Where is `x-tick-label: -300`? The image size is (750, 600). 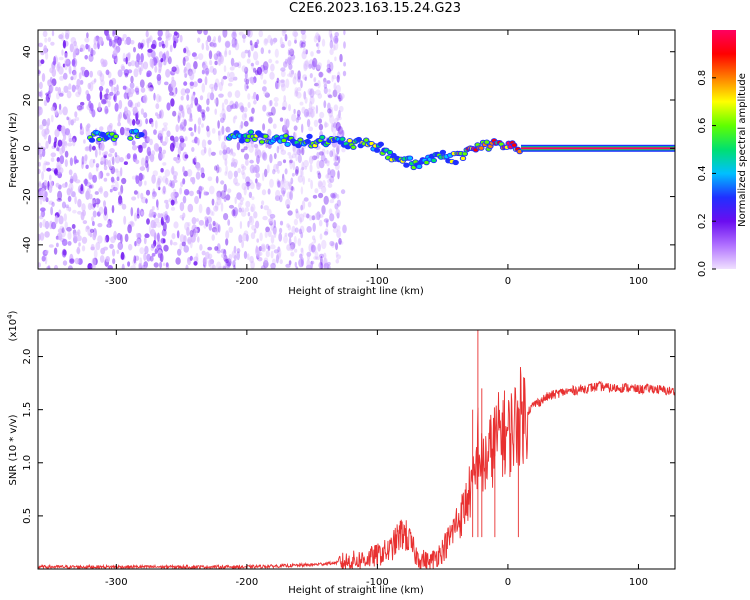
x-tick-label: -300 is located at coordinates (116, 582).